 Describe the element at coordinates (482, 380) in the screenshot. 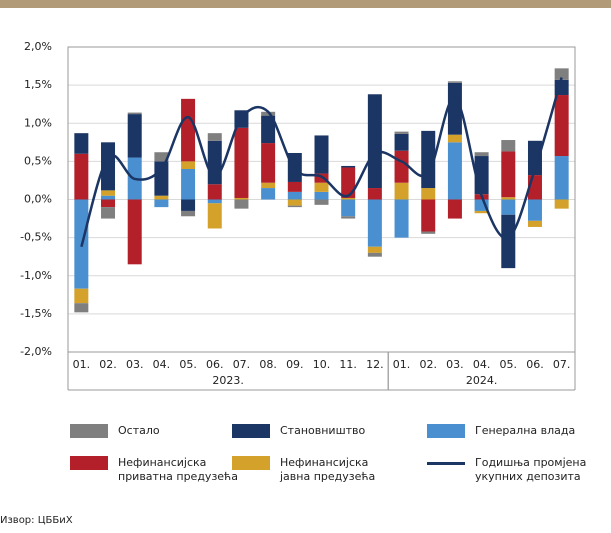

I see `group-label: 2024.` at that location.